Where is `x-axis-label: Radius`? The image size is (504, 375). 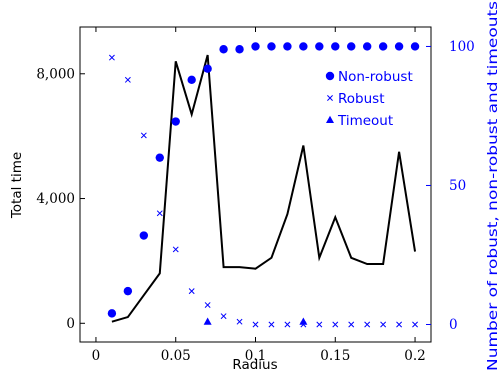 x-axis-label: Radius is located at coordinates (254, 365).